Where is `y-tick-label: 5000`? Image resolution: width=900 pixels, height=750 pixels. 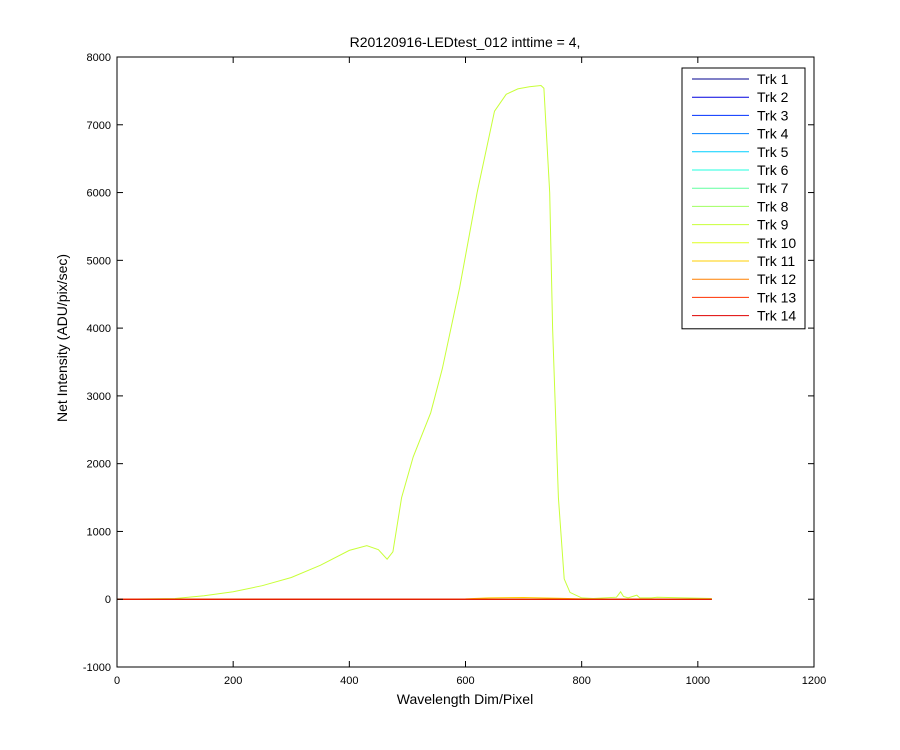 y-tick-label: 5000 is located at coordinates (99, 261).